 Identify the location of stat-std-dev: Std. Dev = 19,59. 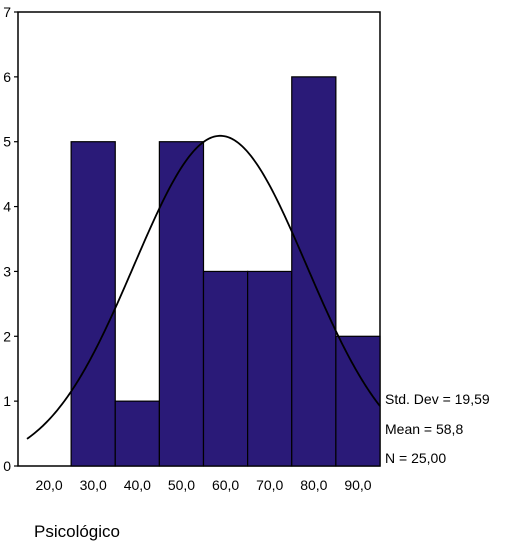
(437, 399).